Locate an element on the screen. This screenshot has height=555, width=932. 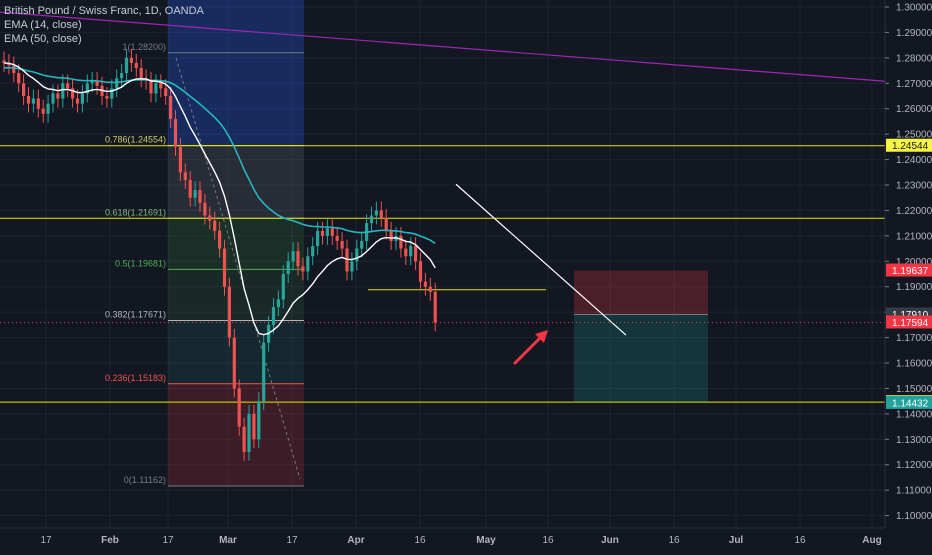
long-trendline is located at coordinates (443, 46).